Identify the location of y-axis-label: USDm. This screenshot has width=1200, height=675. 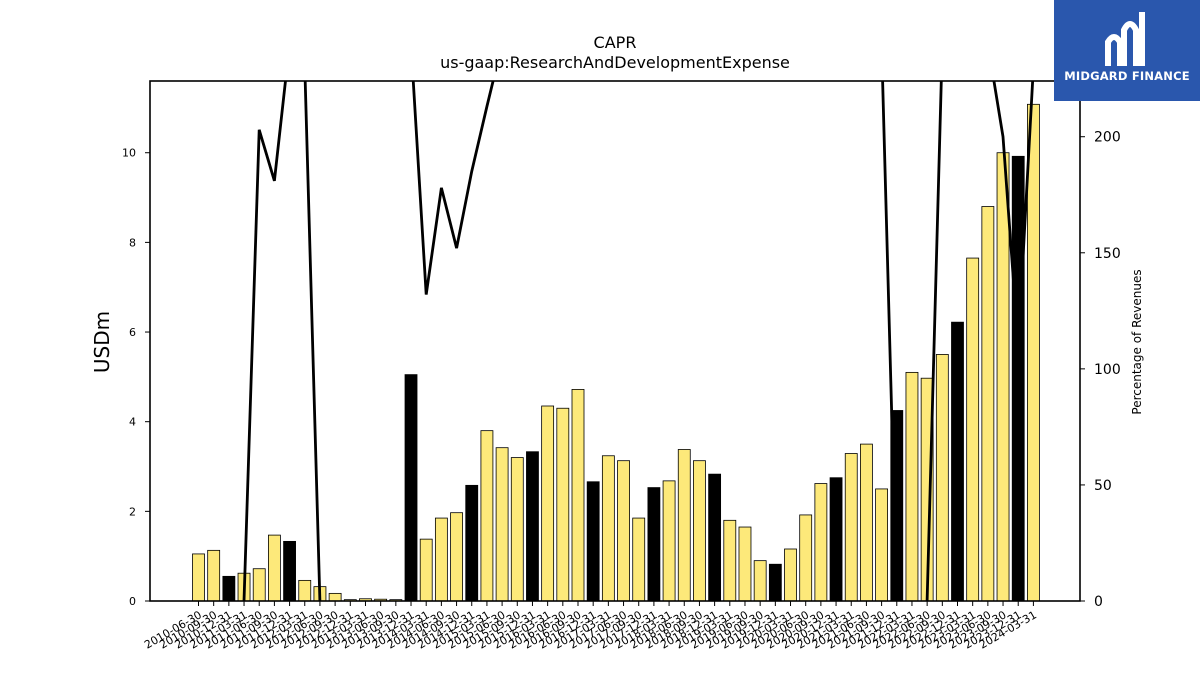
(102, 342).